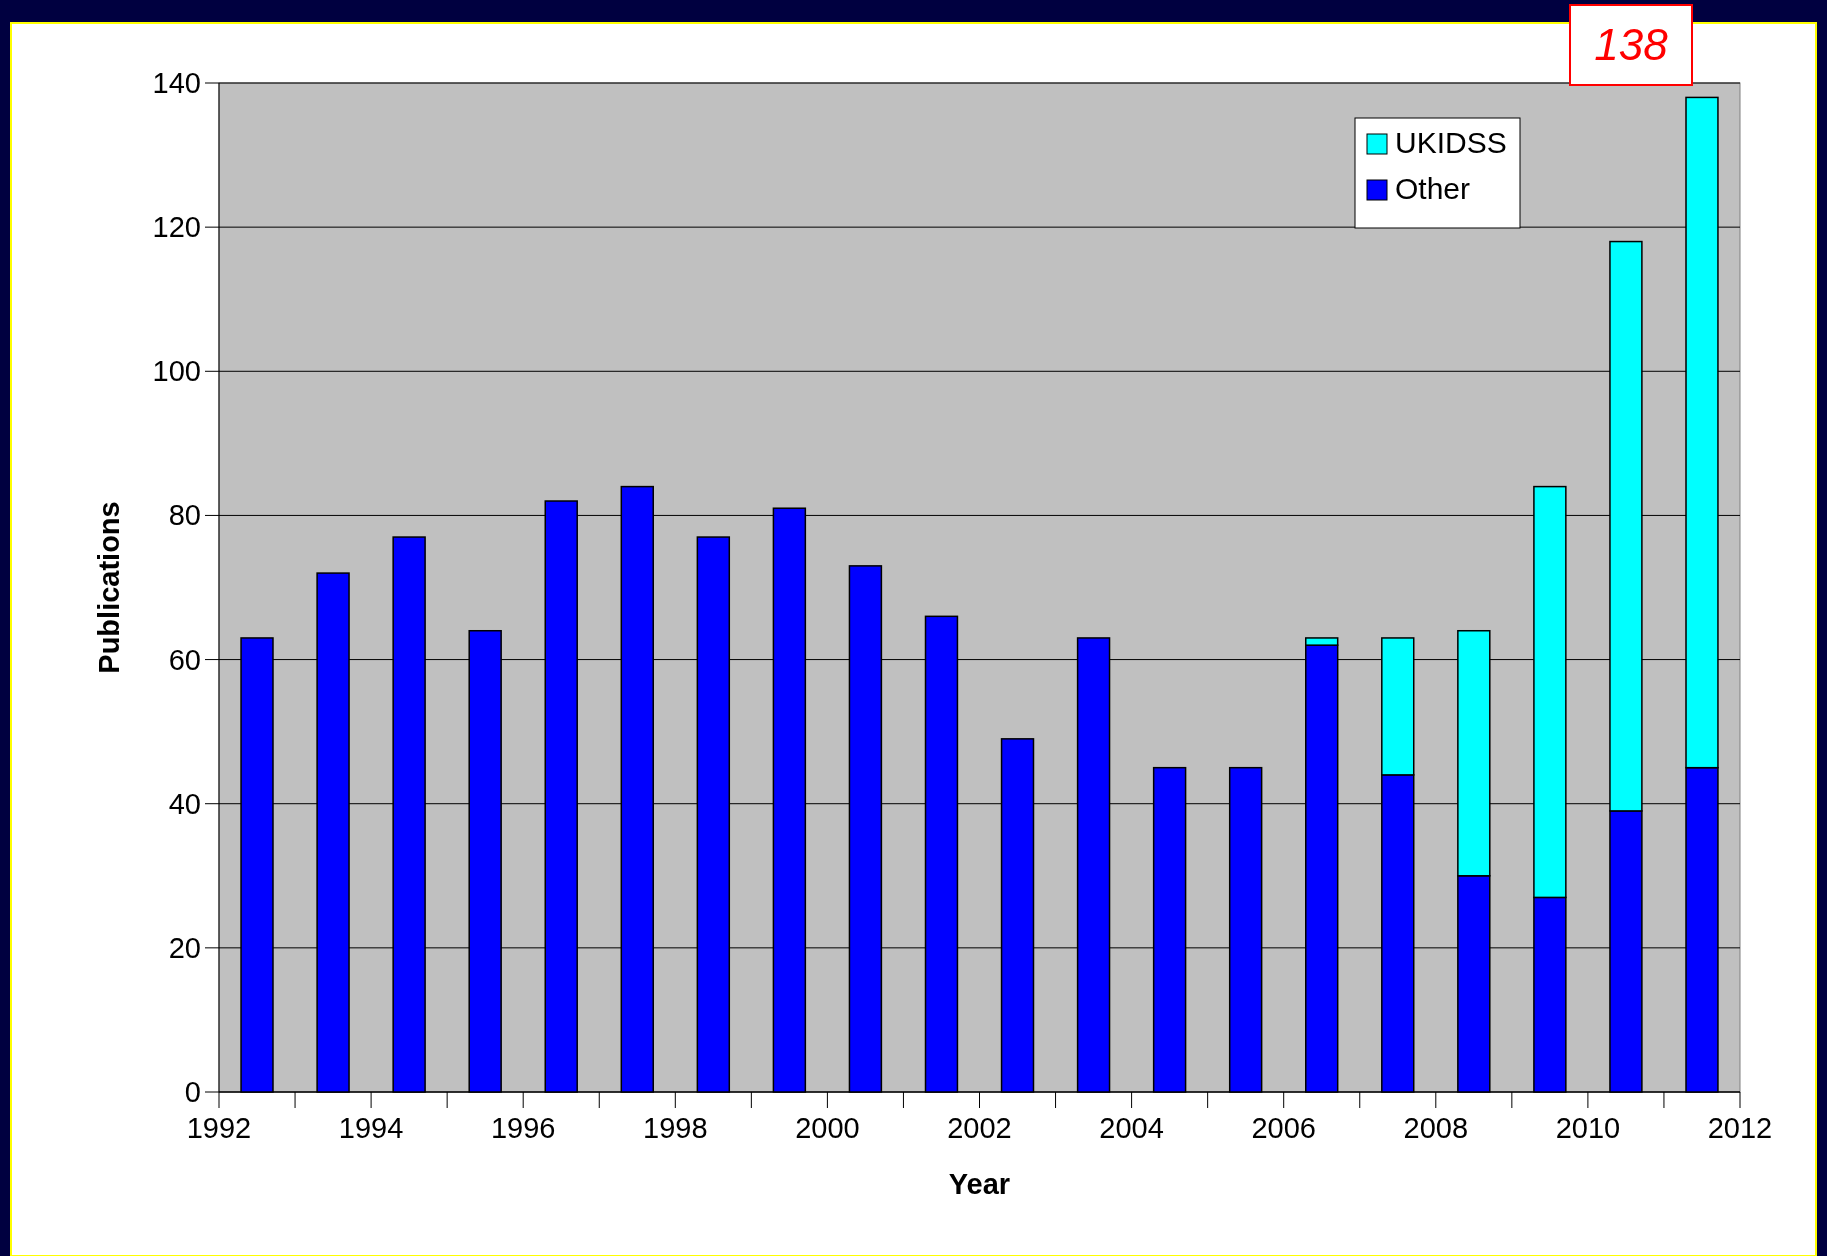 This screenshot has height=1256, width=1827. I want to click on x-tick-label: 1998, so click(675, 1128).